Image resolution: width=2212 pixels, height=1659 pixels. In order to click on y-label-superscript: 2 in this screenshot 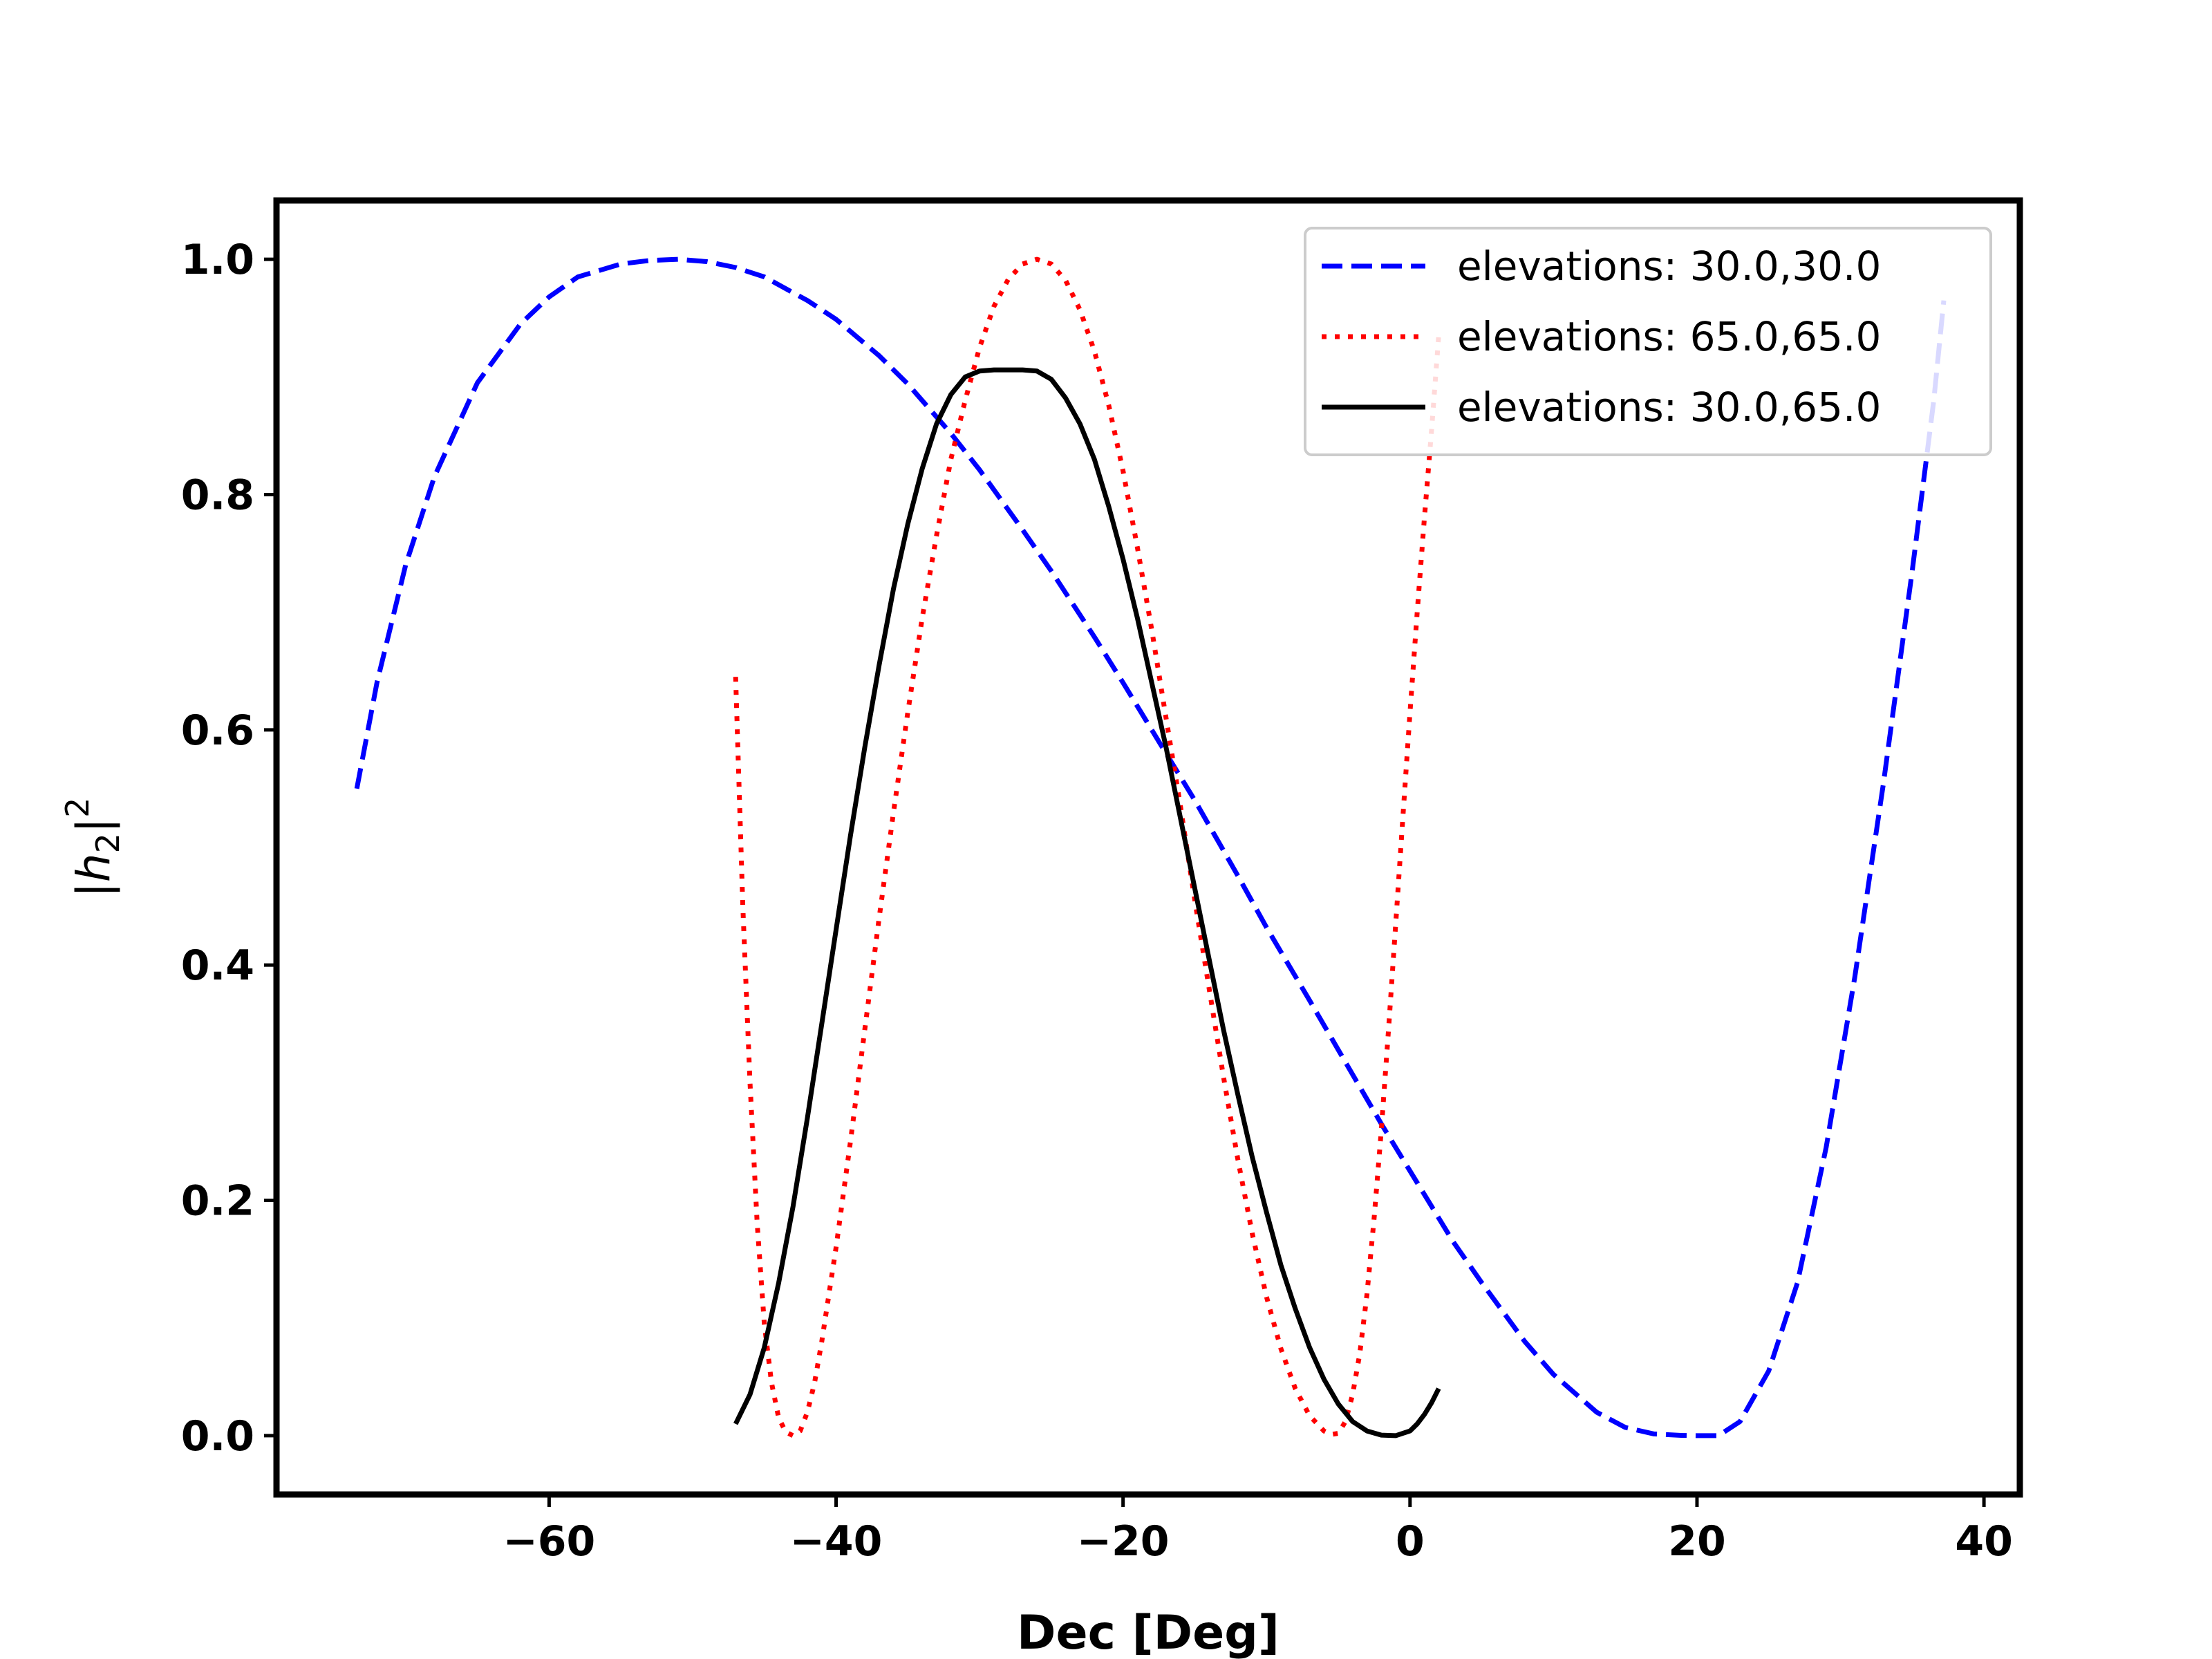, I will do `click(77, 808)`.